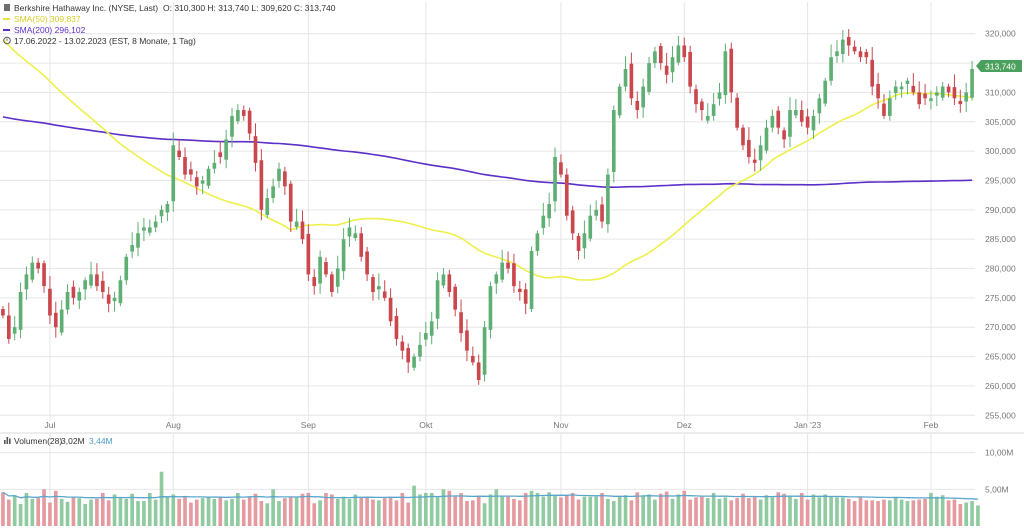 Image resolution: width=1024 pixels, height=531 pixels. What do you see at coordinates (44, 30) in the screenshot?
I see `sma200-legend-row: SMA(200) 296,102` at bounding box center [44, 30].